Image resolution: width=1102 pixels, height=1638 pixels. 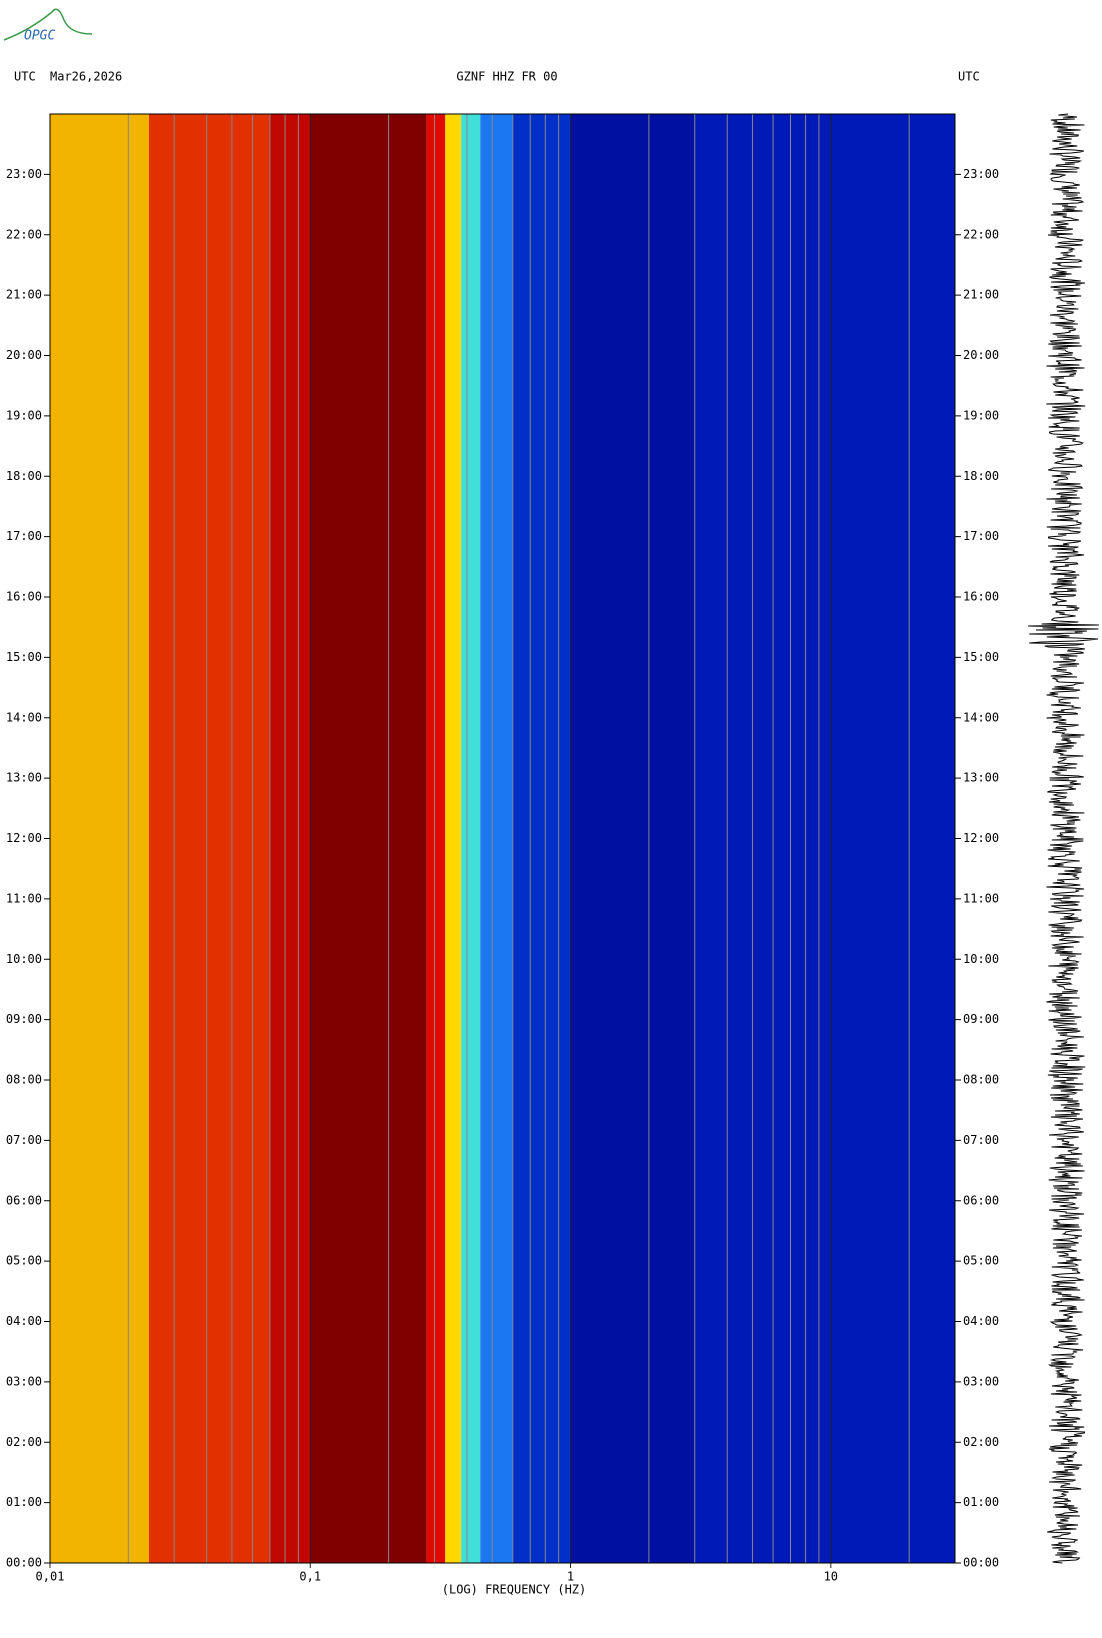 I want to click on logo-arc, so click(x=48, y=24).